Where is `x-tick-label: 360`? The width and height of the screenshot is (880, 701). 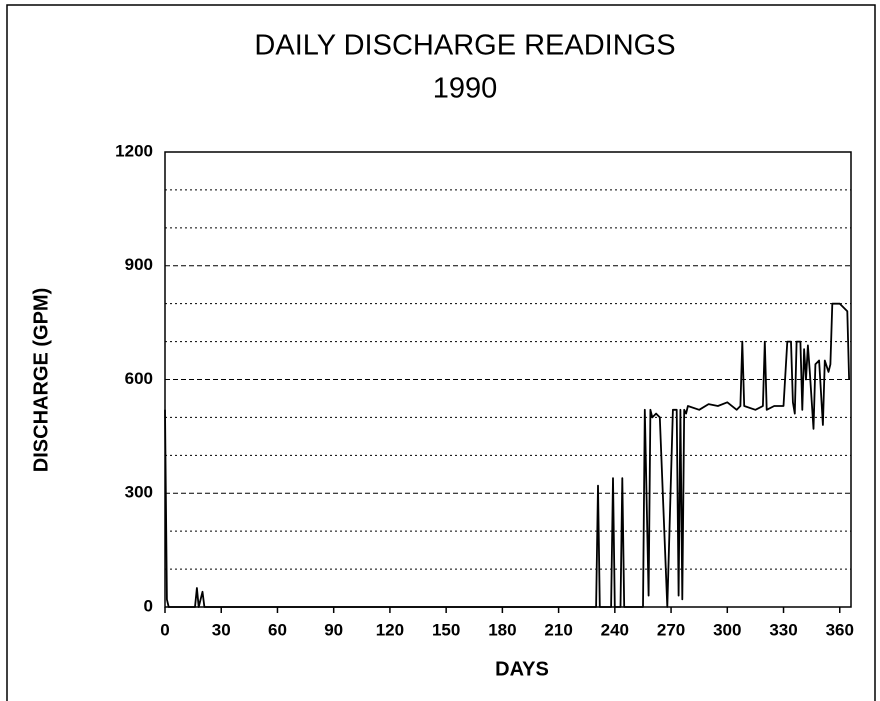
x-tick-label: 360 is located at coordinates (840, 629).